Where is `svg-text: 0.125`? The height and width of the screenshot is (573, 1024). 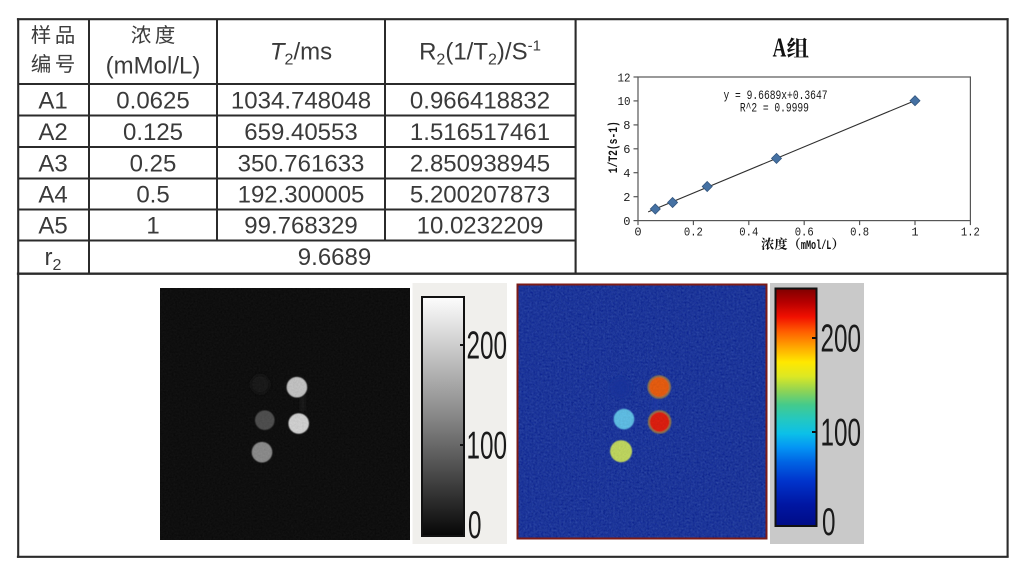
svg-text: 0.125 is located at coordinates (153, 132).